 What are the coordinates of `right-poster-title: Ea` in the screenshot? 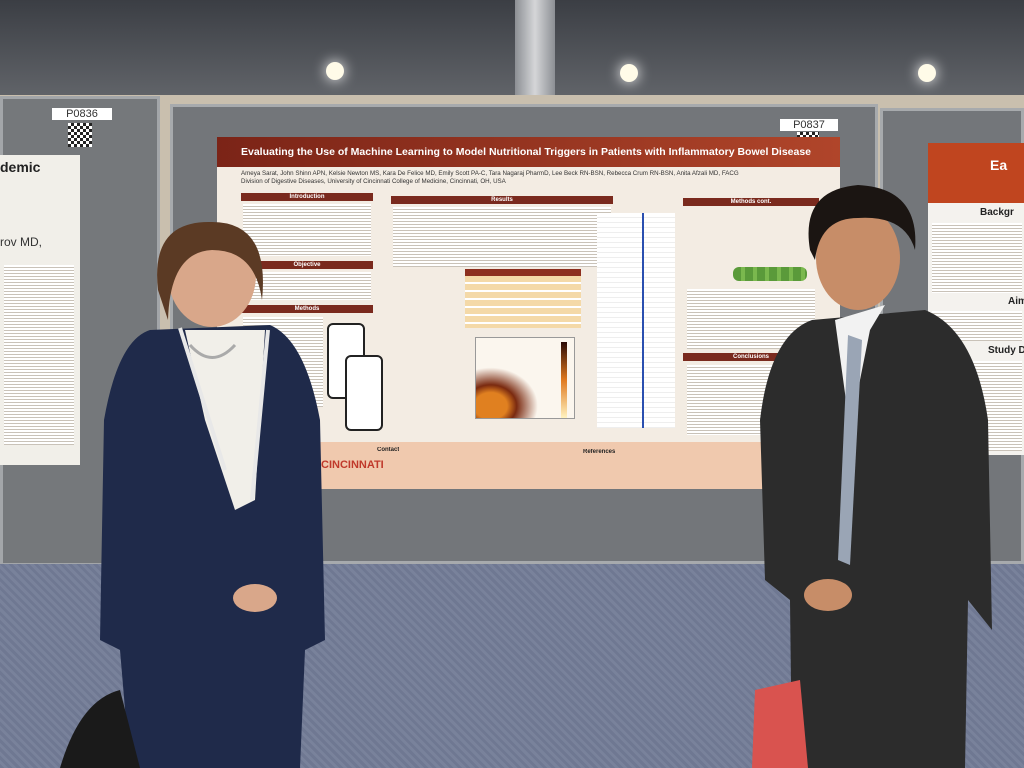 It's located at (976, 173).